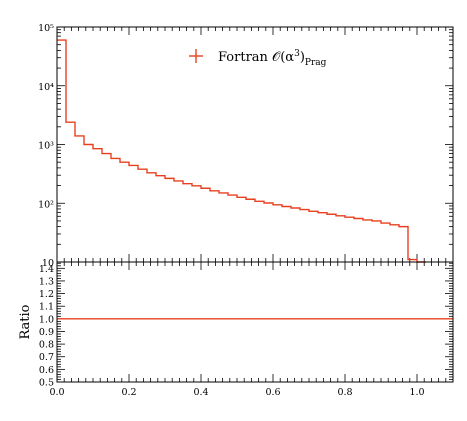 The image size is (467, 421). I want to click on x-tick-label: 0.8, so click(344, 392).